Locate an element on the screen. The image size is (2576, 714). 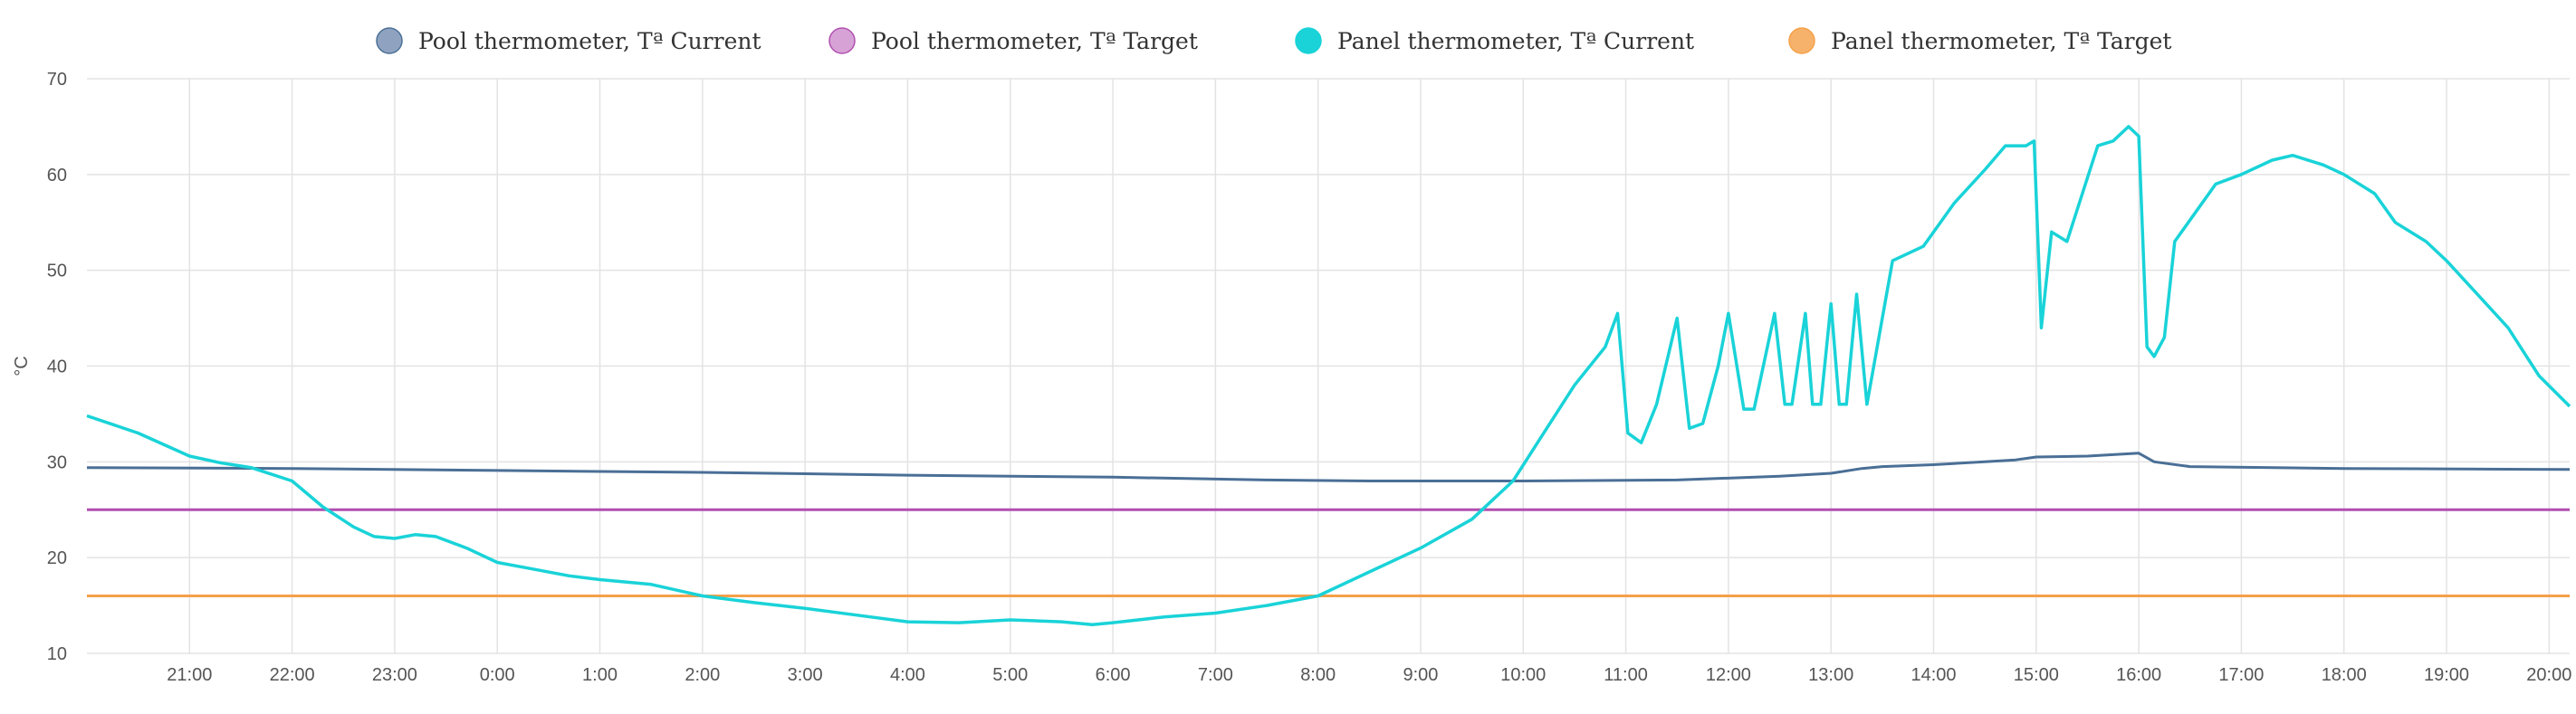
x-tick-label: 22:00 is located at coordinates (292, 675).